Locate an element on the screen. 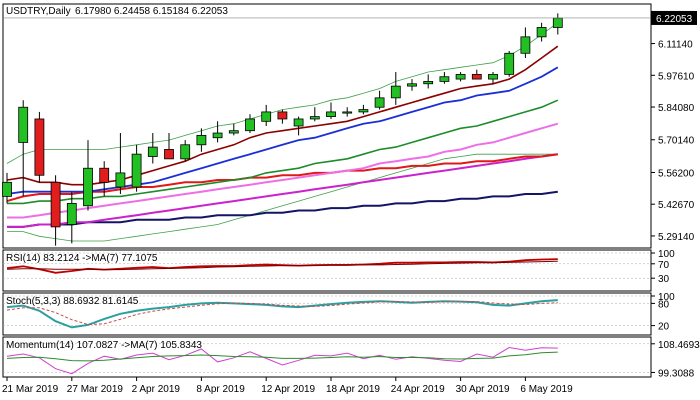 The image size is (700, 400). price-axis-label: 5.97610 is located at coordinates (676, 76).